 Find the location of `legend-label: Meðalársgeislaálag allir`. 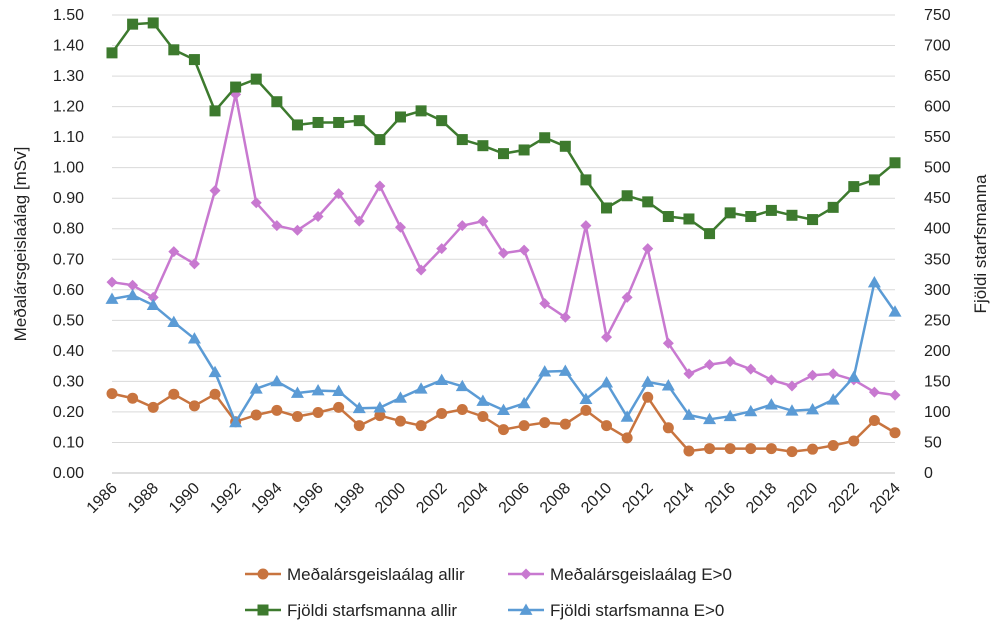

legend-label: Meðalársgeislaálag allir is located at coordinates (376, 574).